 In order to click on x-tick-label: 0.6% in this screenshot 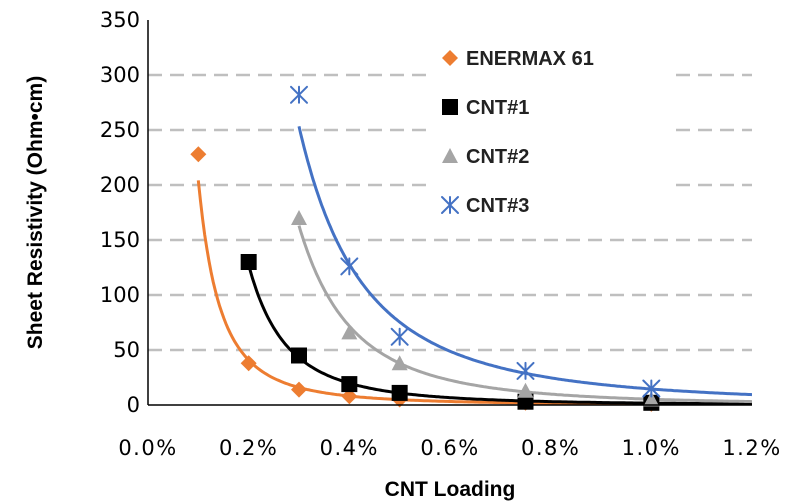, I will do `click(449, 448)`.